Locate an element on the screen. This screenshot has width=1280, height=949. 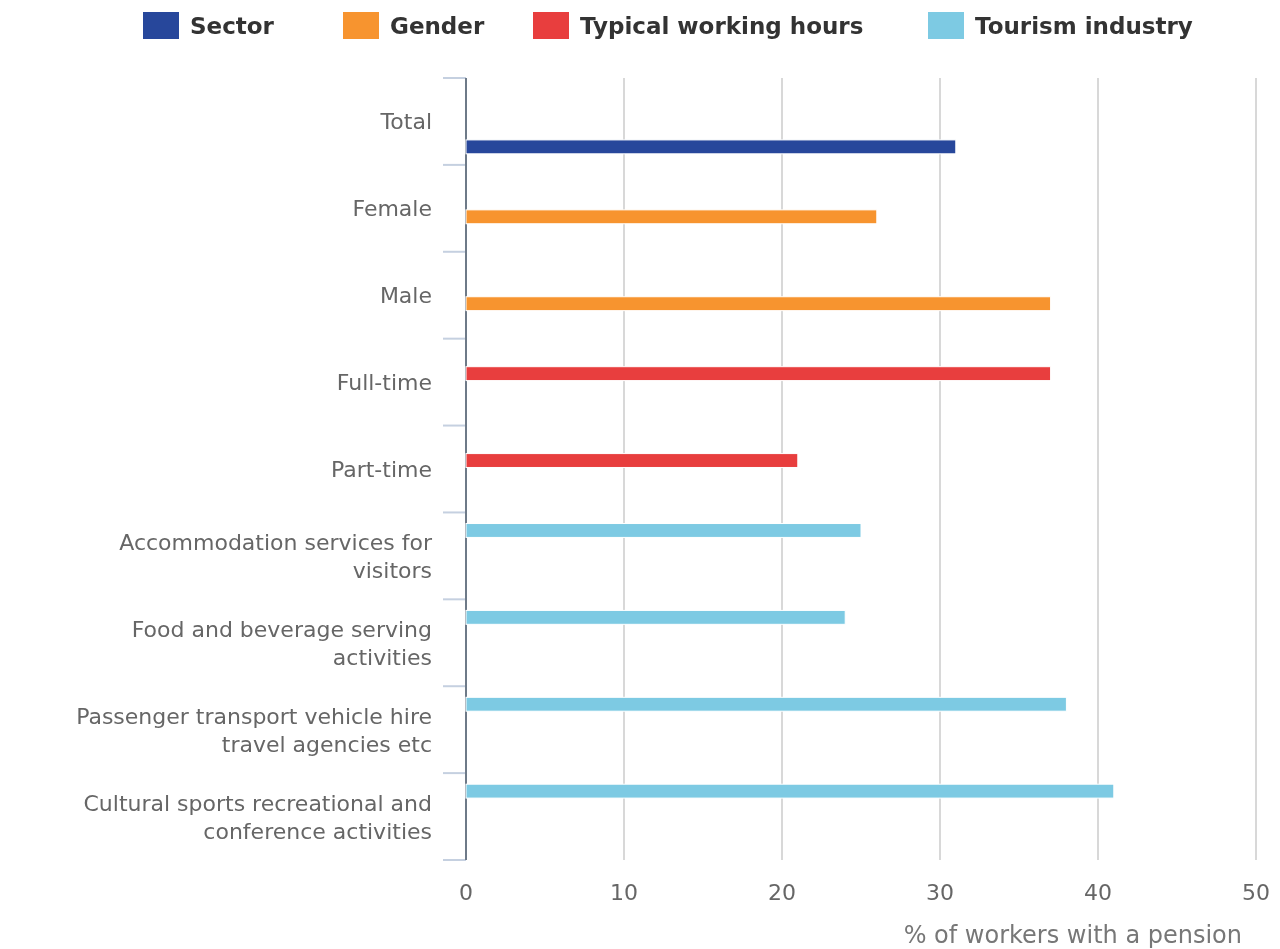
legend-label: Gender is located at coordinates (437, 26).